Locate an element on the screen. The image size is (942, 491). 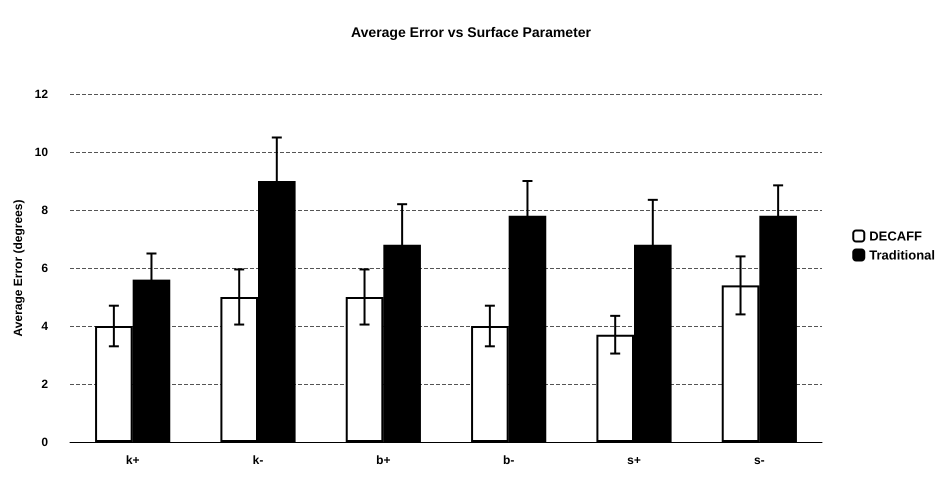
chart-title: Average Error vs Surface Parameter is located at coordinates (471, 32).